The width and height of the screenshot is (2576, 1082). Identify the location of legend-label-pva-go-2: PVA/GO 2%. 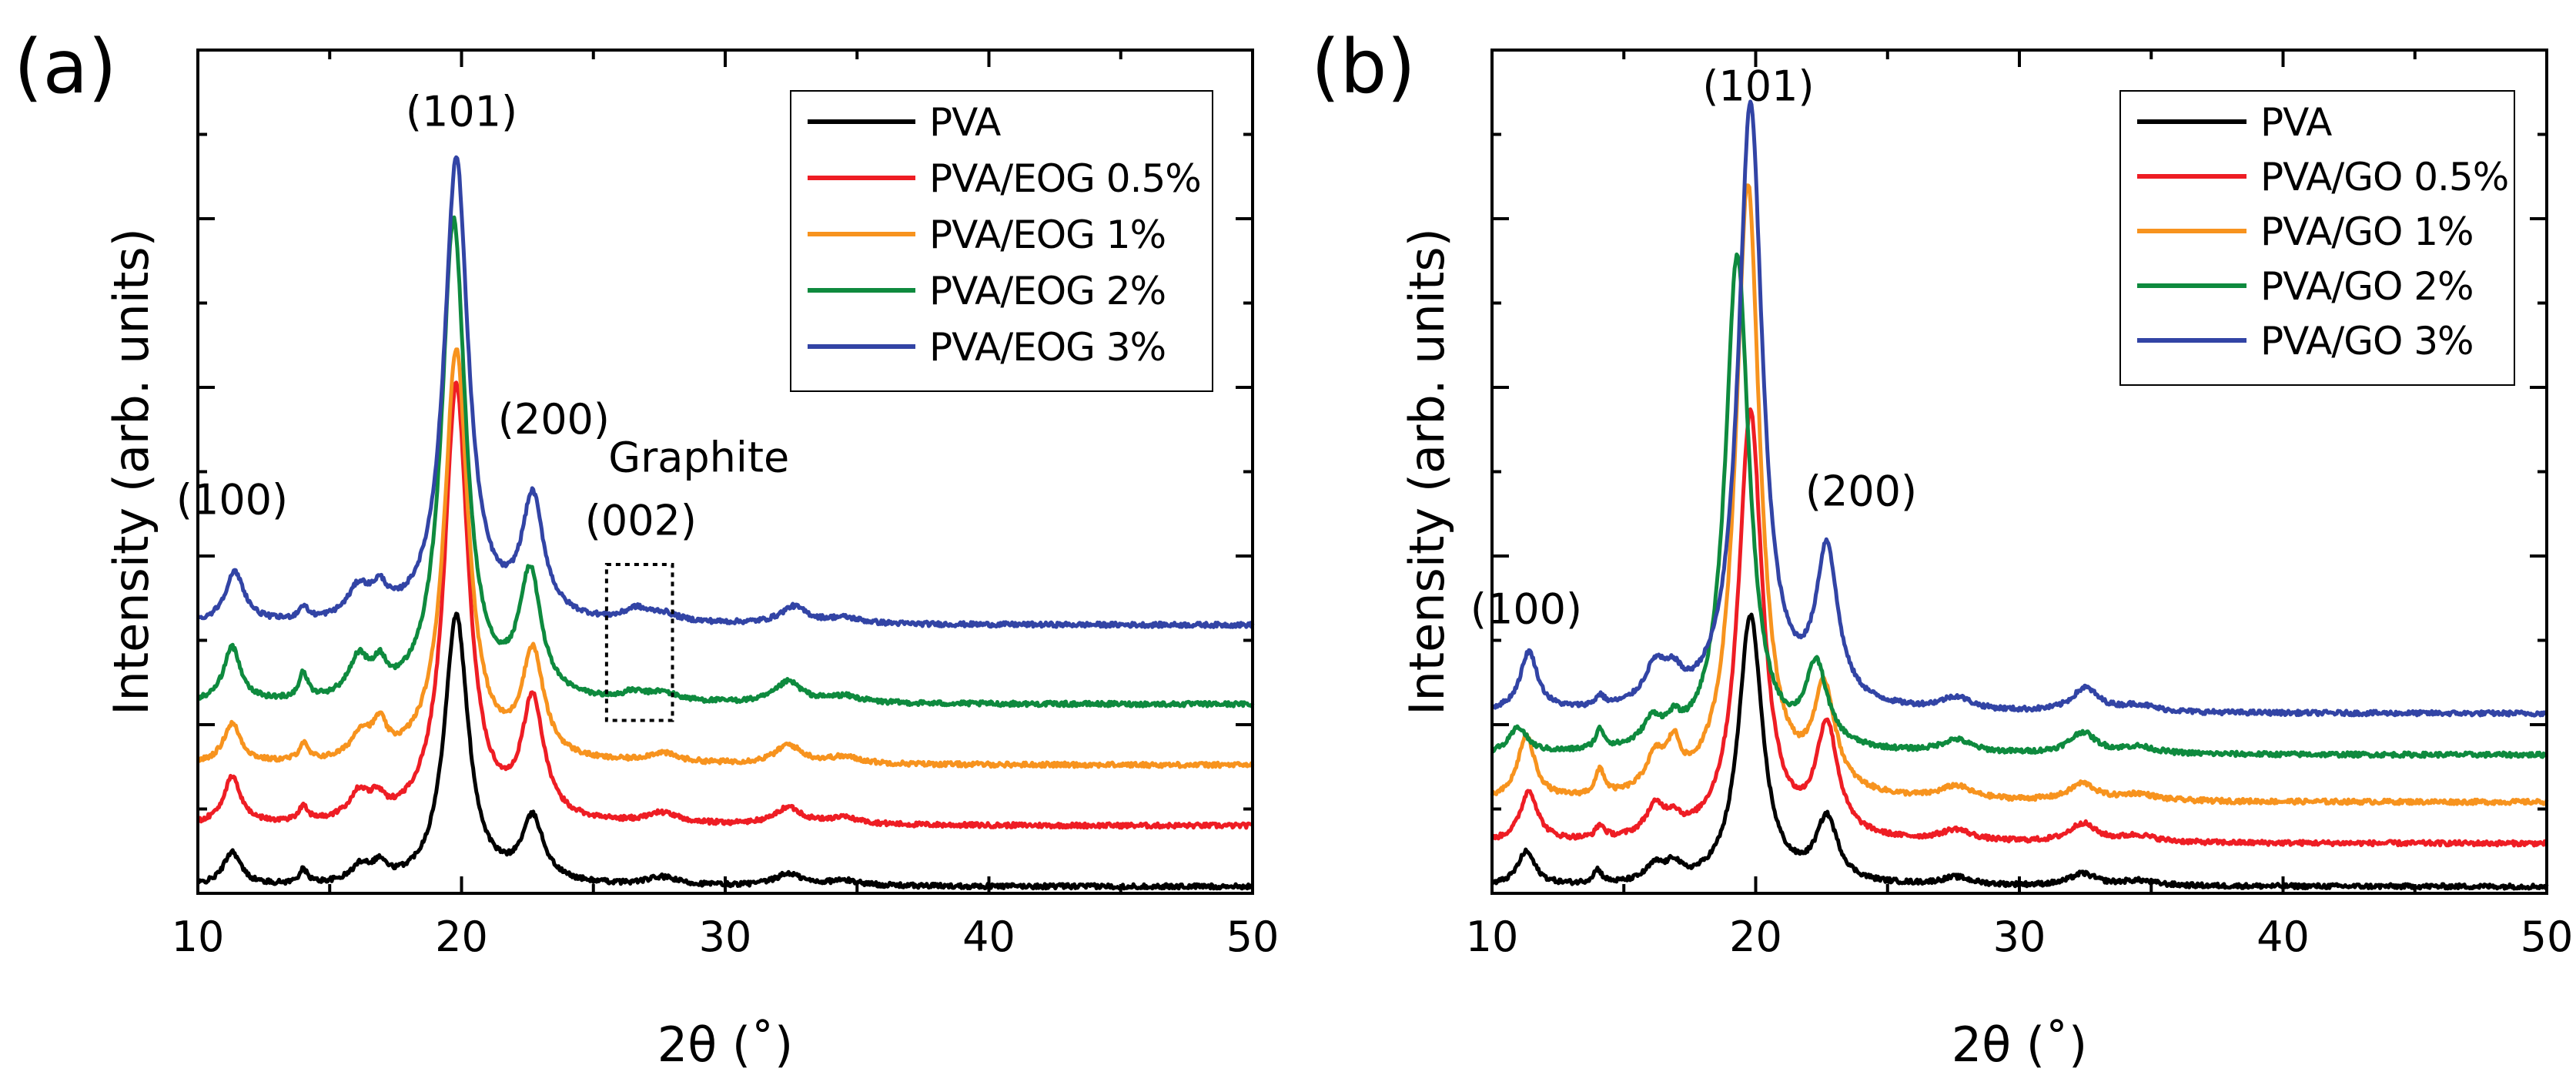
(2367, 286).